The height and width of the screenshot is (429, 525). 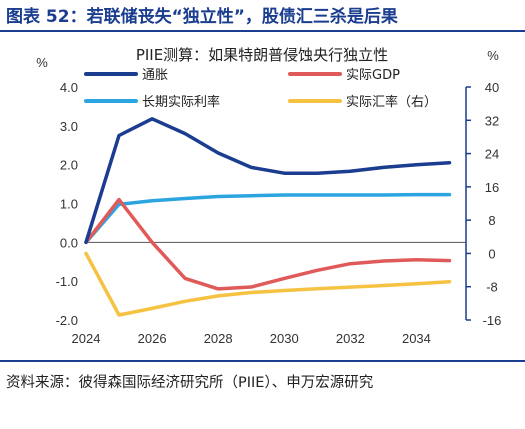 I want to click on left-y-tick-label: -1.0, so click(x=67, y=281).